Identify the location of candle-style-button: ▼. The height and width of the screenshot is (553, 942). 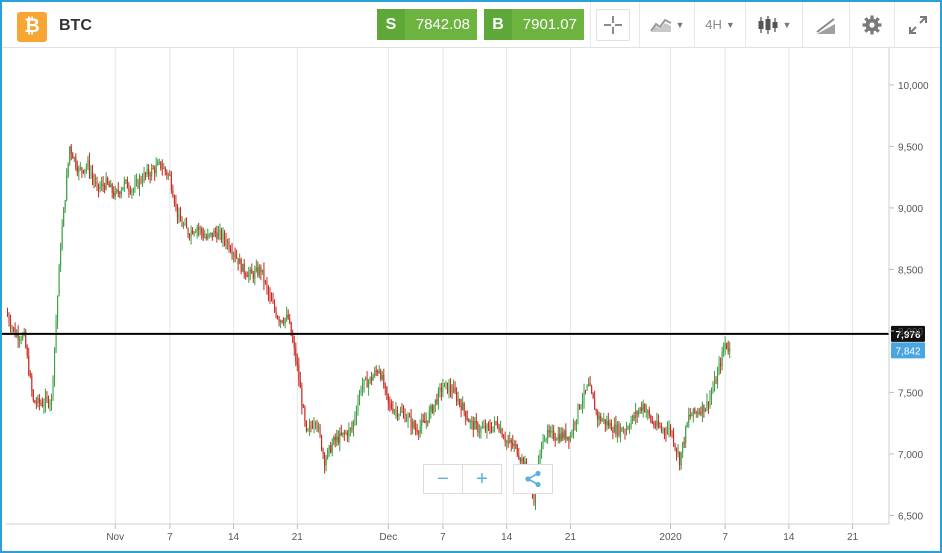
(773, 24).